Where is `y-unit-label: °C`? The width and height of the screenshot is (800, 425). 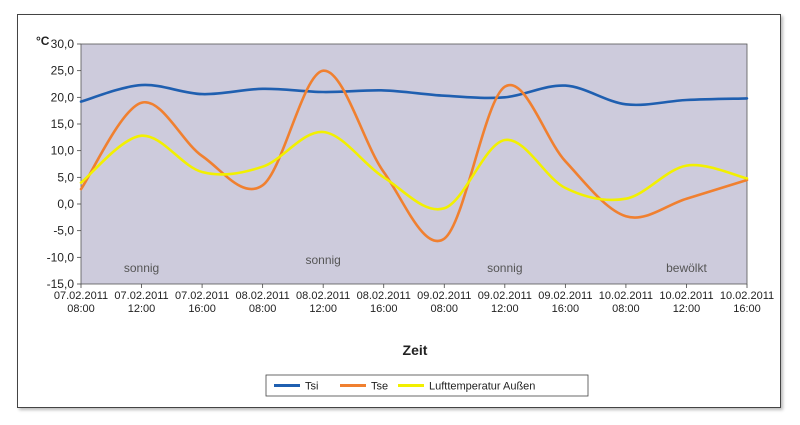 y-unit-label: °C is located at coordinates (43, 41).